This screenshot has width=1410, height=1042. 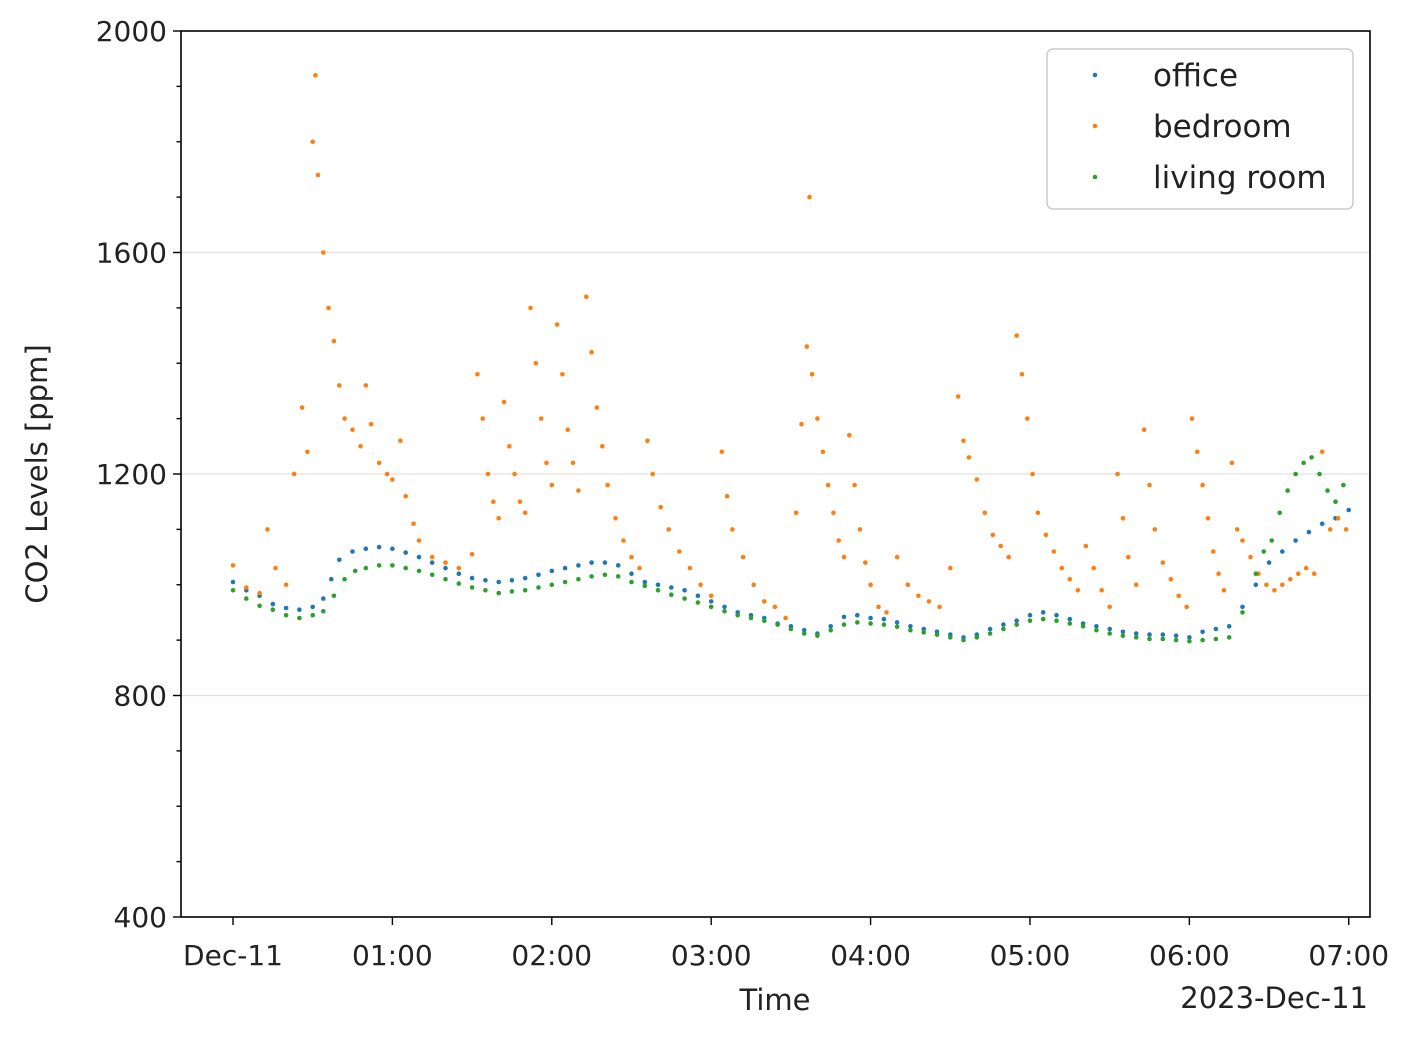 I want to click on y-tick-label-1200: 1200, so click(x=131, y=474).